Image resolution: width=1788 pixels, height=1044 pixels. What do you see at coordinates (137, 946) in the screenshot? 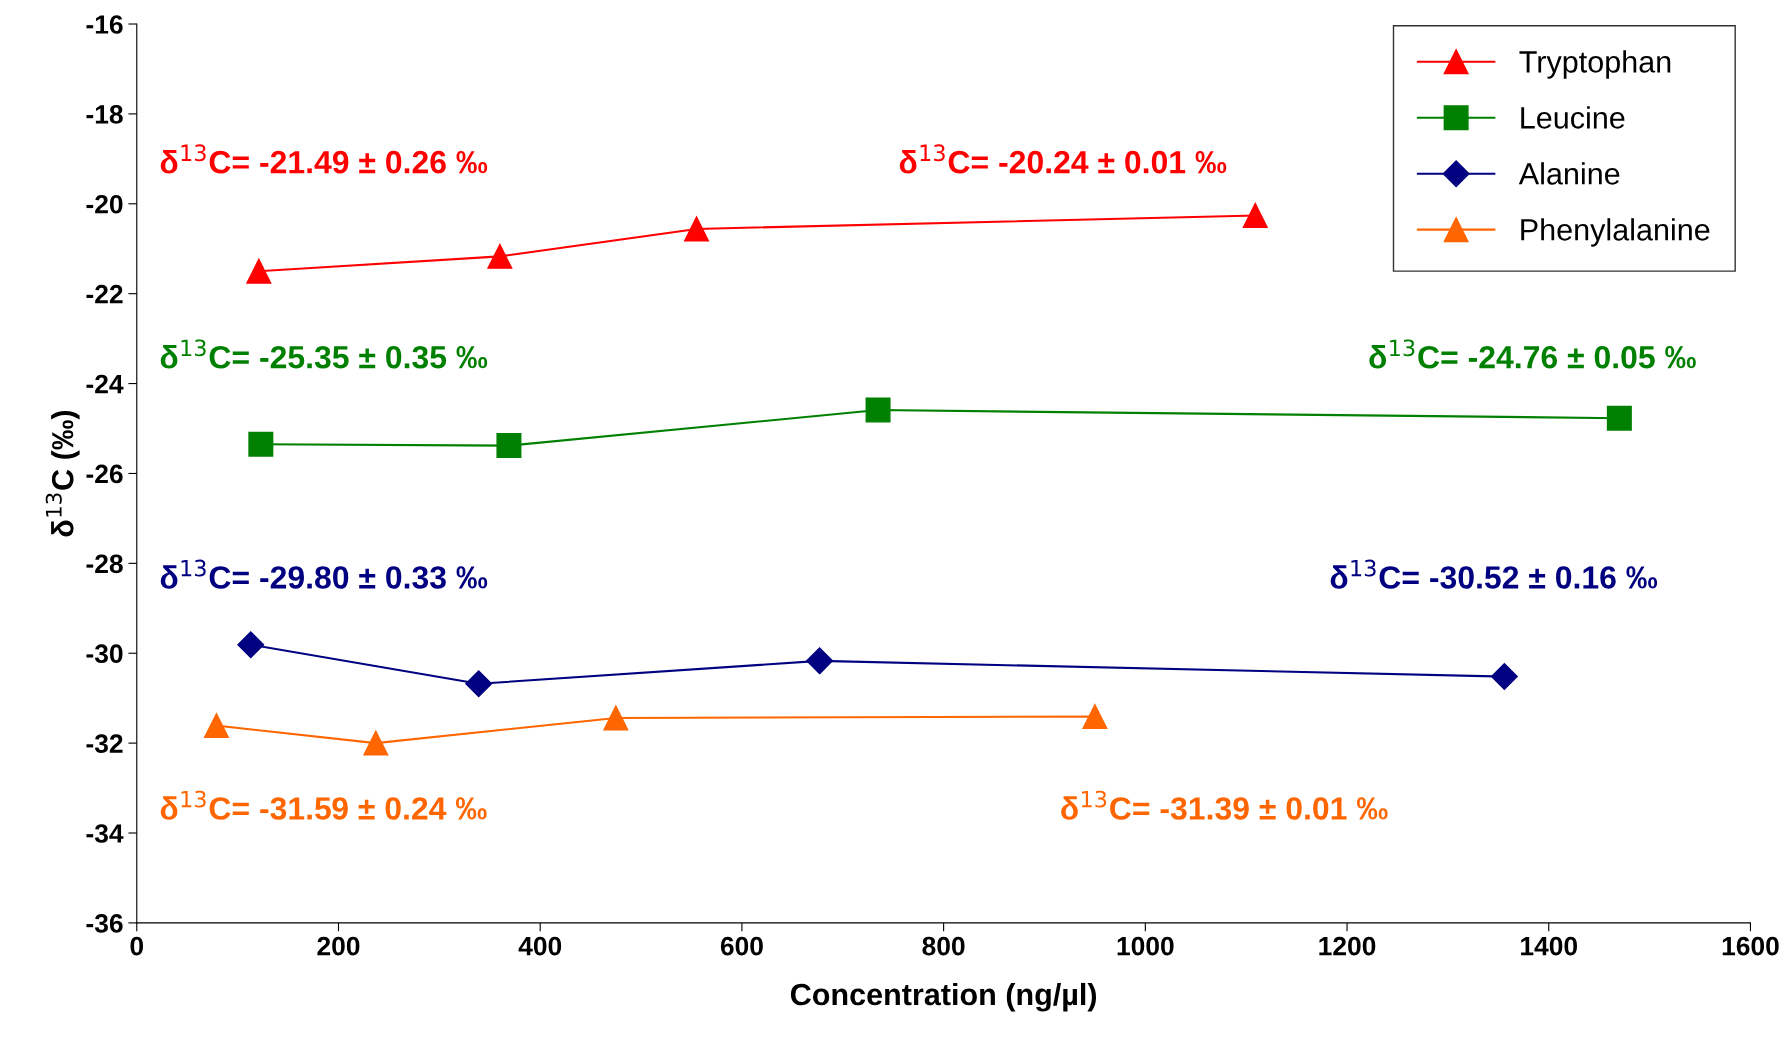
I see `x-tick-label: 0` at bounding box center [137, 946].